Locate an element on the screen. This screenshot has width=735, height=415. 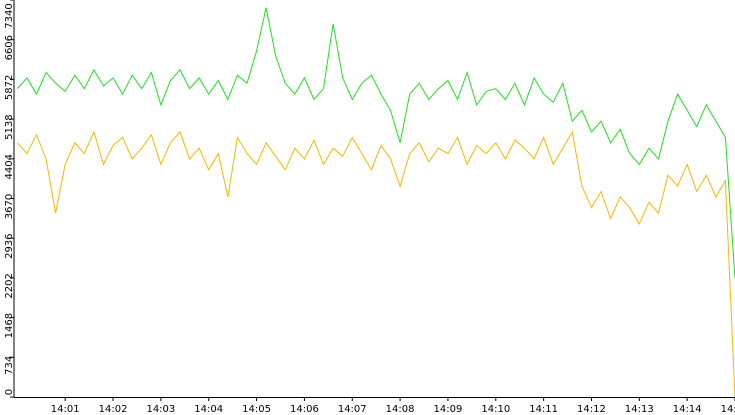
y-tick-label: 3670 is located at coordinates (9, 206).